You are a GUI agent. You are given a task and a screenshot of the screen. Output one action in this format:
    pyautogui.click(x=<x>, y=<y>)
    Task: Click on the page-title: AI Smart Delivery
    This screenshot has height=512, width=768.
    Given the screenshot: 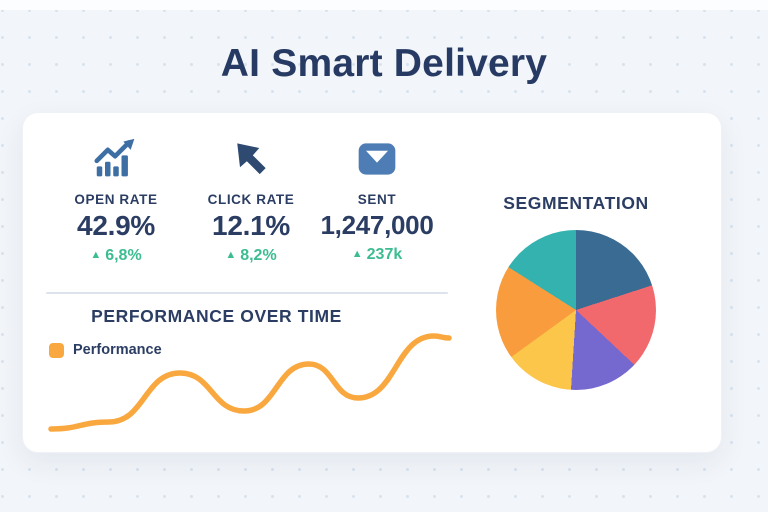 What is the action you would take?
    pyautogui.click(x=384, y=63)
    